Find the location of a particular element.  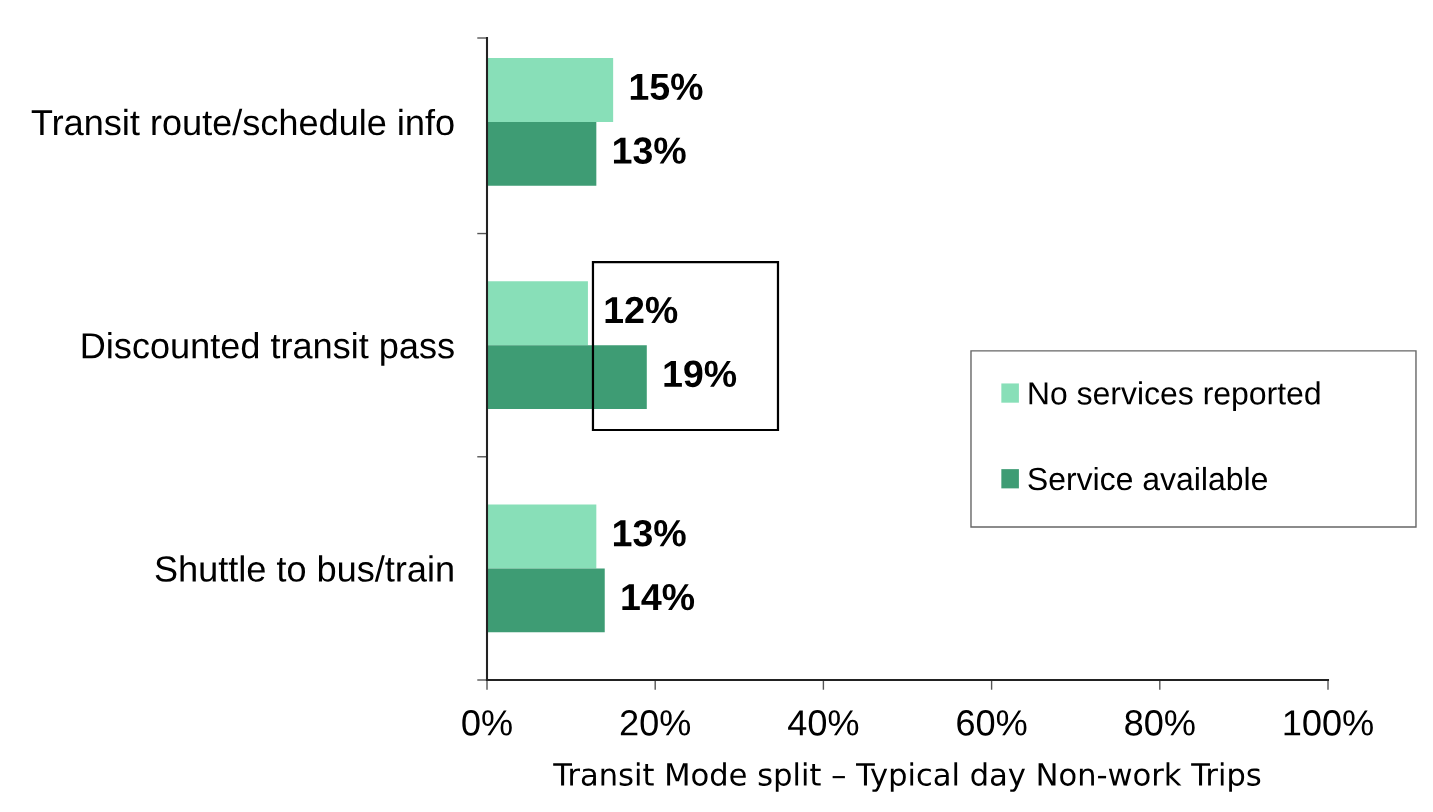

y-tick-label: Discounted transit pass is located at coordinates (268, 349).